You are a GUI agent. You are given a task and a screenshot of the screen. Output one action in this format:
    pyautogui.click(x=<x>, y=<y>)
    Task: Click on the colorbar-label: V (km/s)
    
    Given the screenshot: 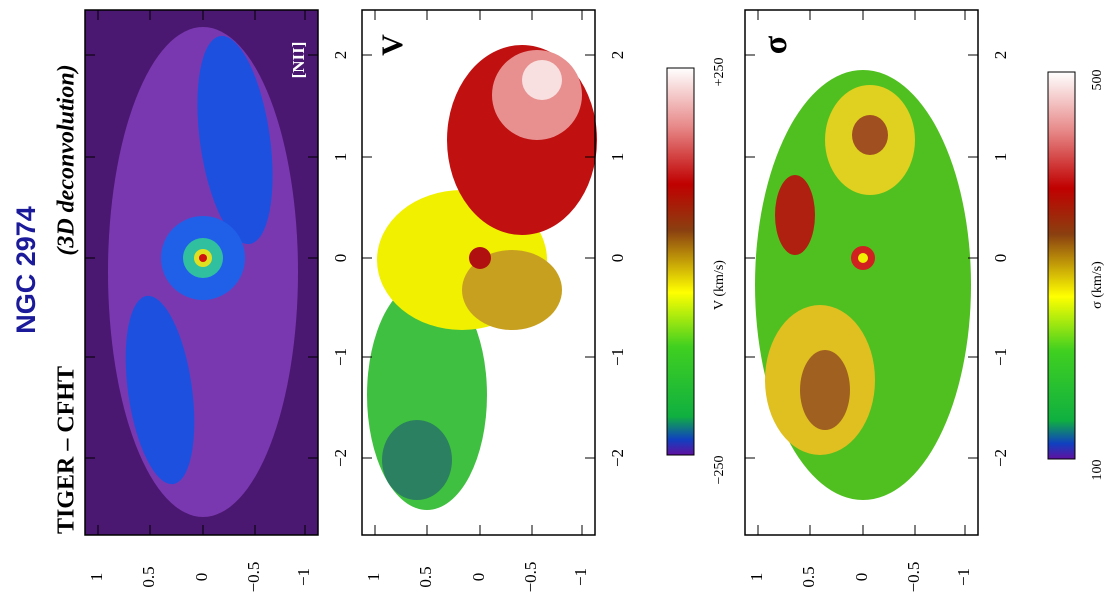 What is the action you would take?
    pyautogui.click(x=719, y=285)
    